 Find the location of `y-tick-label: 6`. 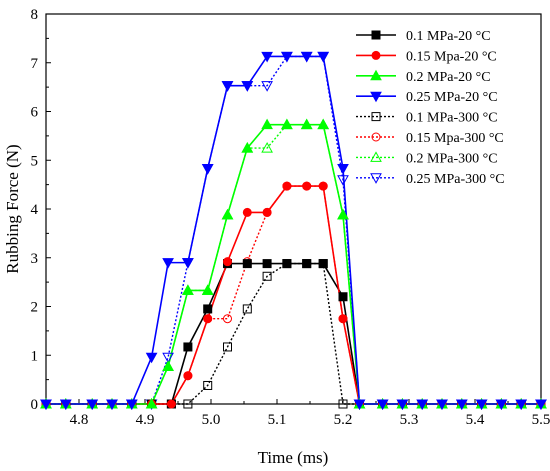

y-tick-label: 6 is located at coordinates (35, 113).